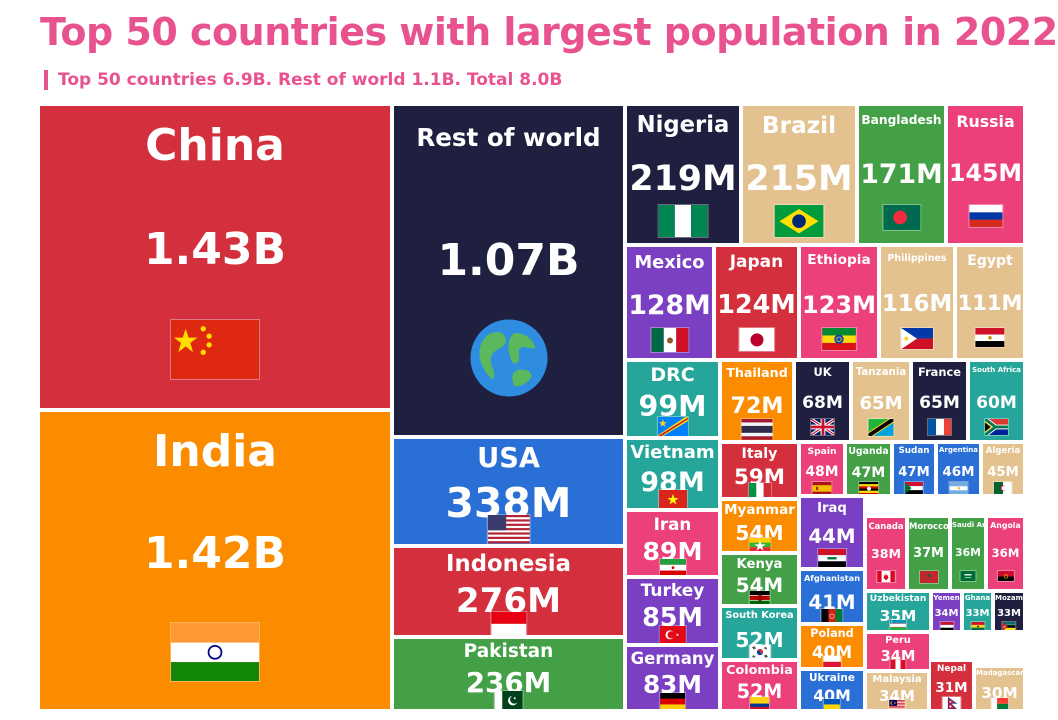 The height and width of the screenshot is (720, 1058). I want to click on tile-kenya: Kenya 54M, so click(759, 579).